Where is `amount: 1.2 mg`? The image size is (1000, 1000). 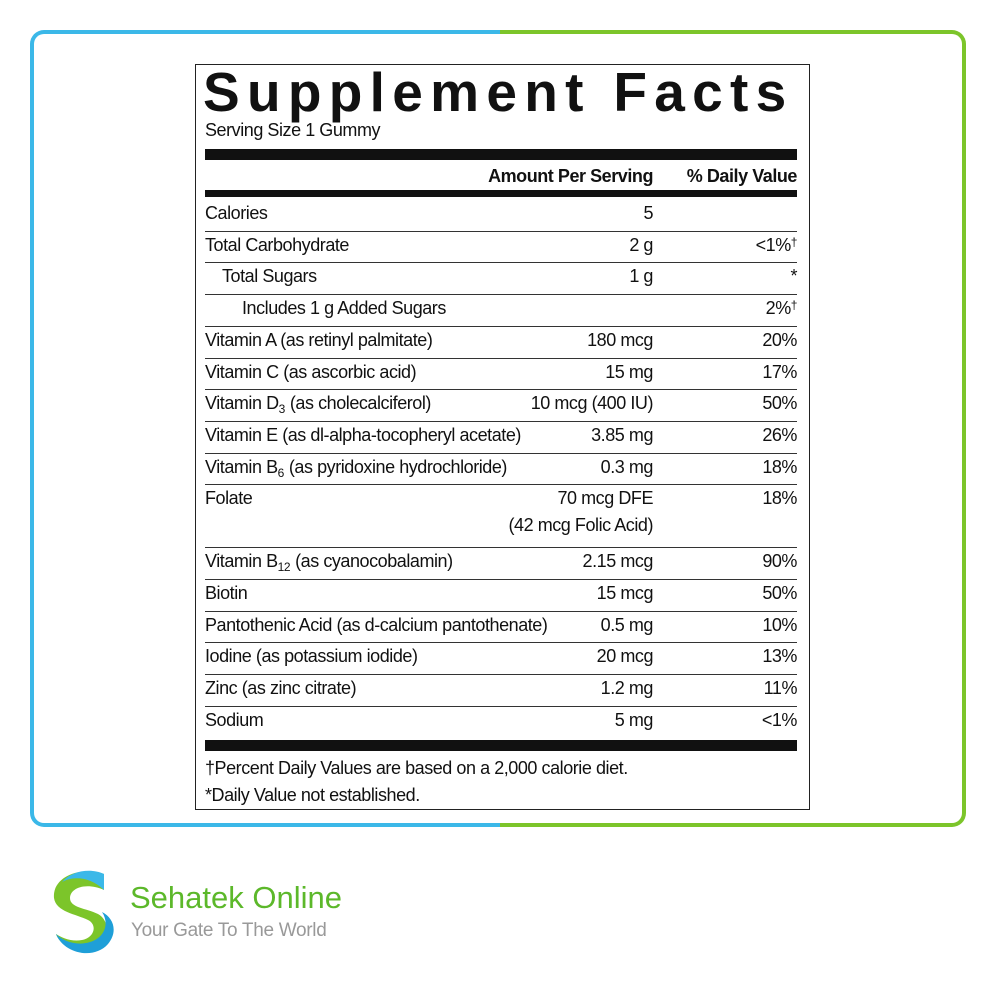
amount: 1.2 mg is located at coordinates (627, 688).